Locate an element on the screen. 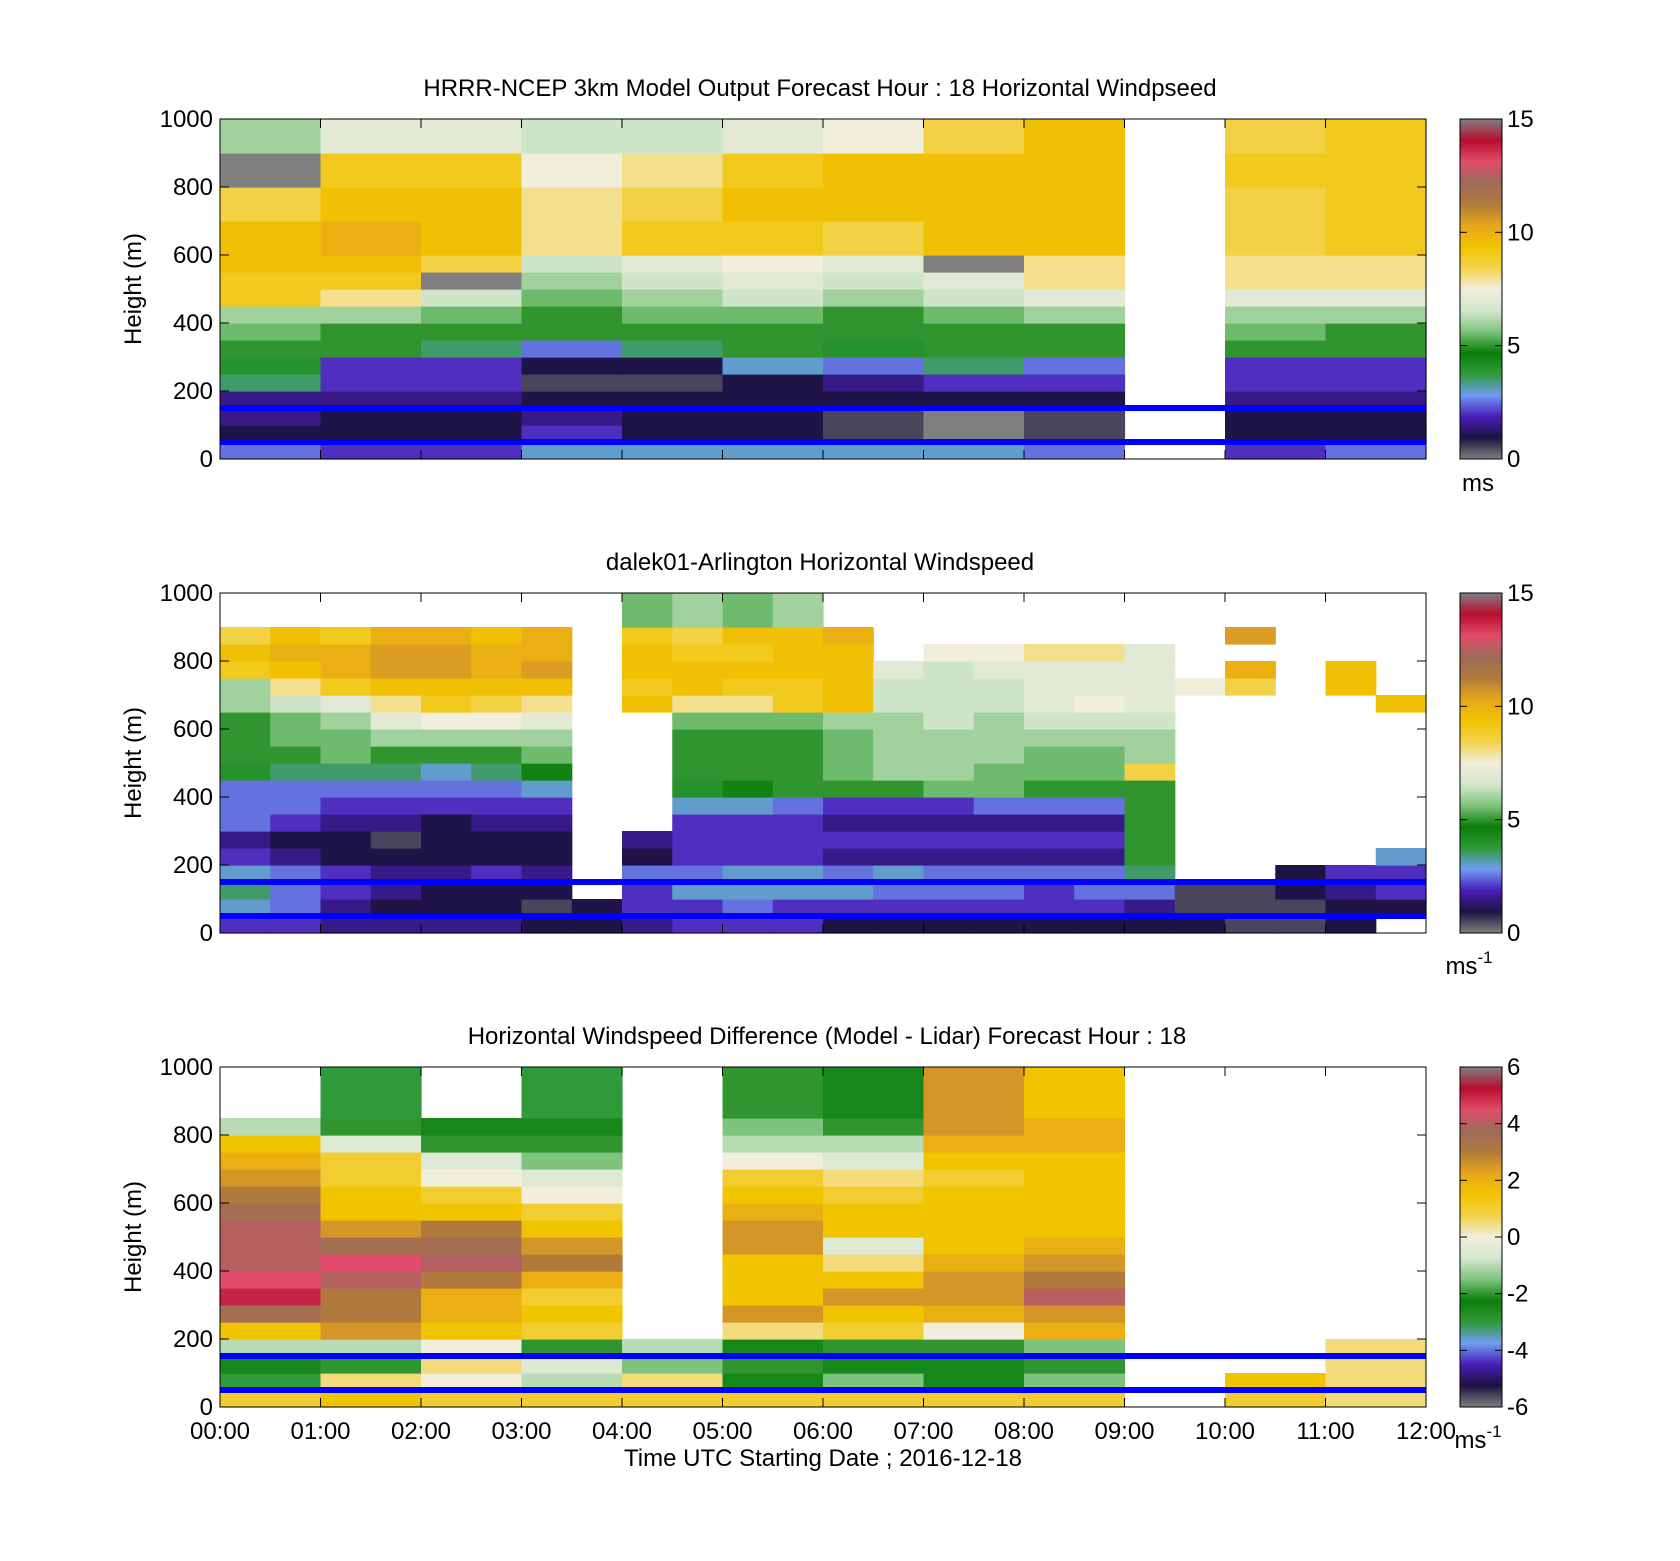 This screenshot has width=1680, height=1561. y-tick-label: 400 is located at coordinates (193, 323).